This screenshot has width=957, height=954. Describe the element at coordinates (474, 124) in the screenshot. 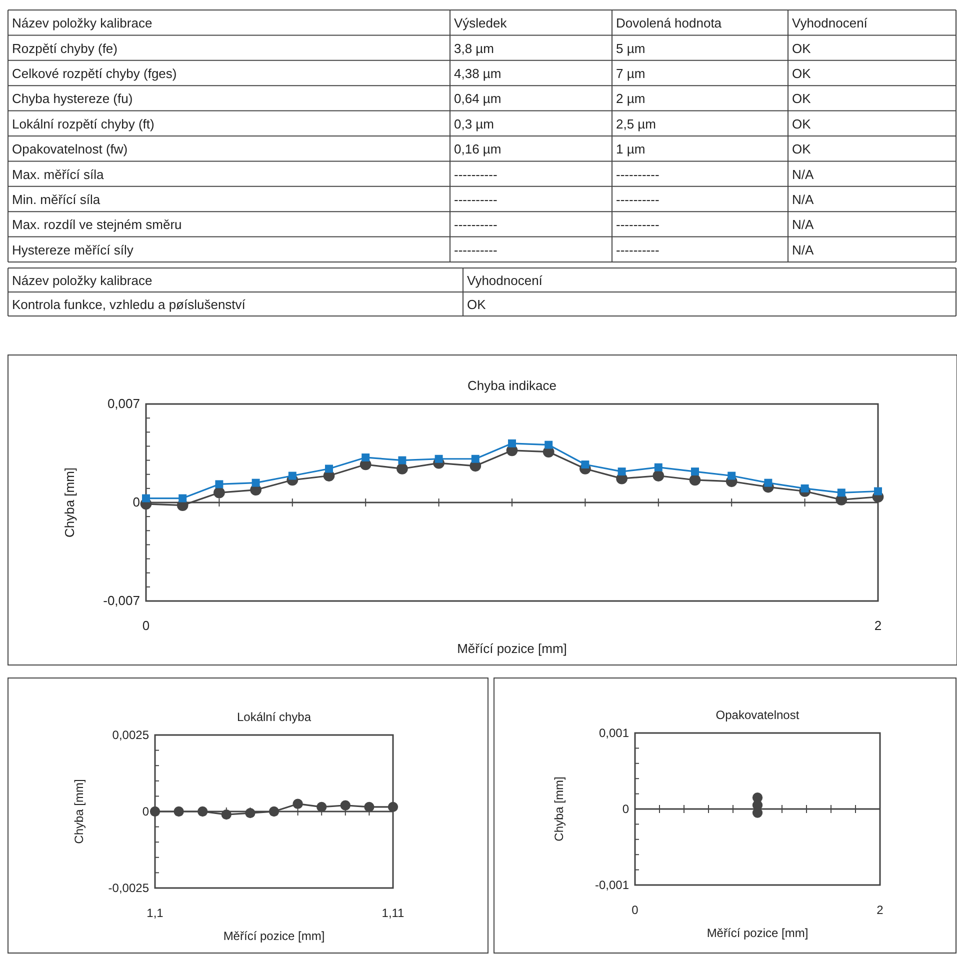

I see `text: 0,3 µm` at that location.